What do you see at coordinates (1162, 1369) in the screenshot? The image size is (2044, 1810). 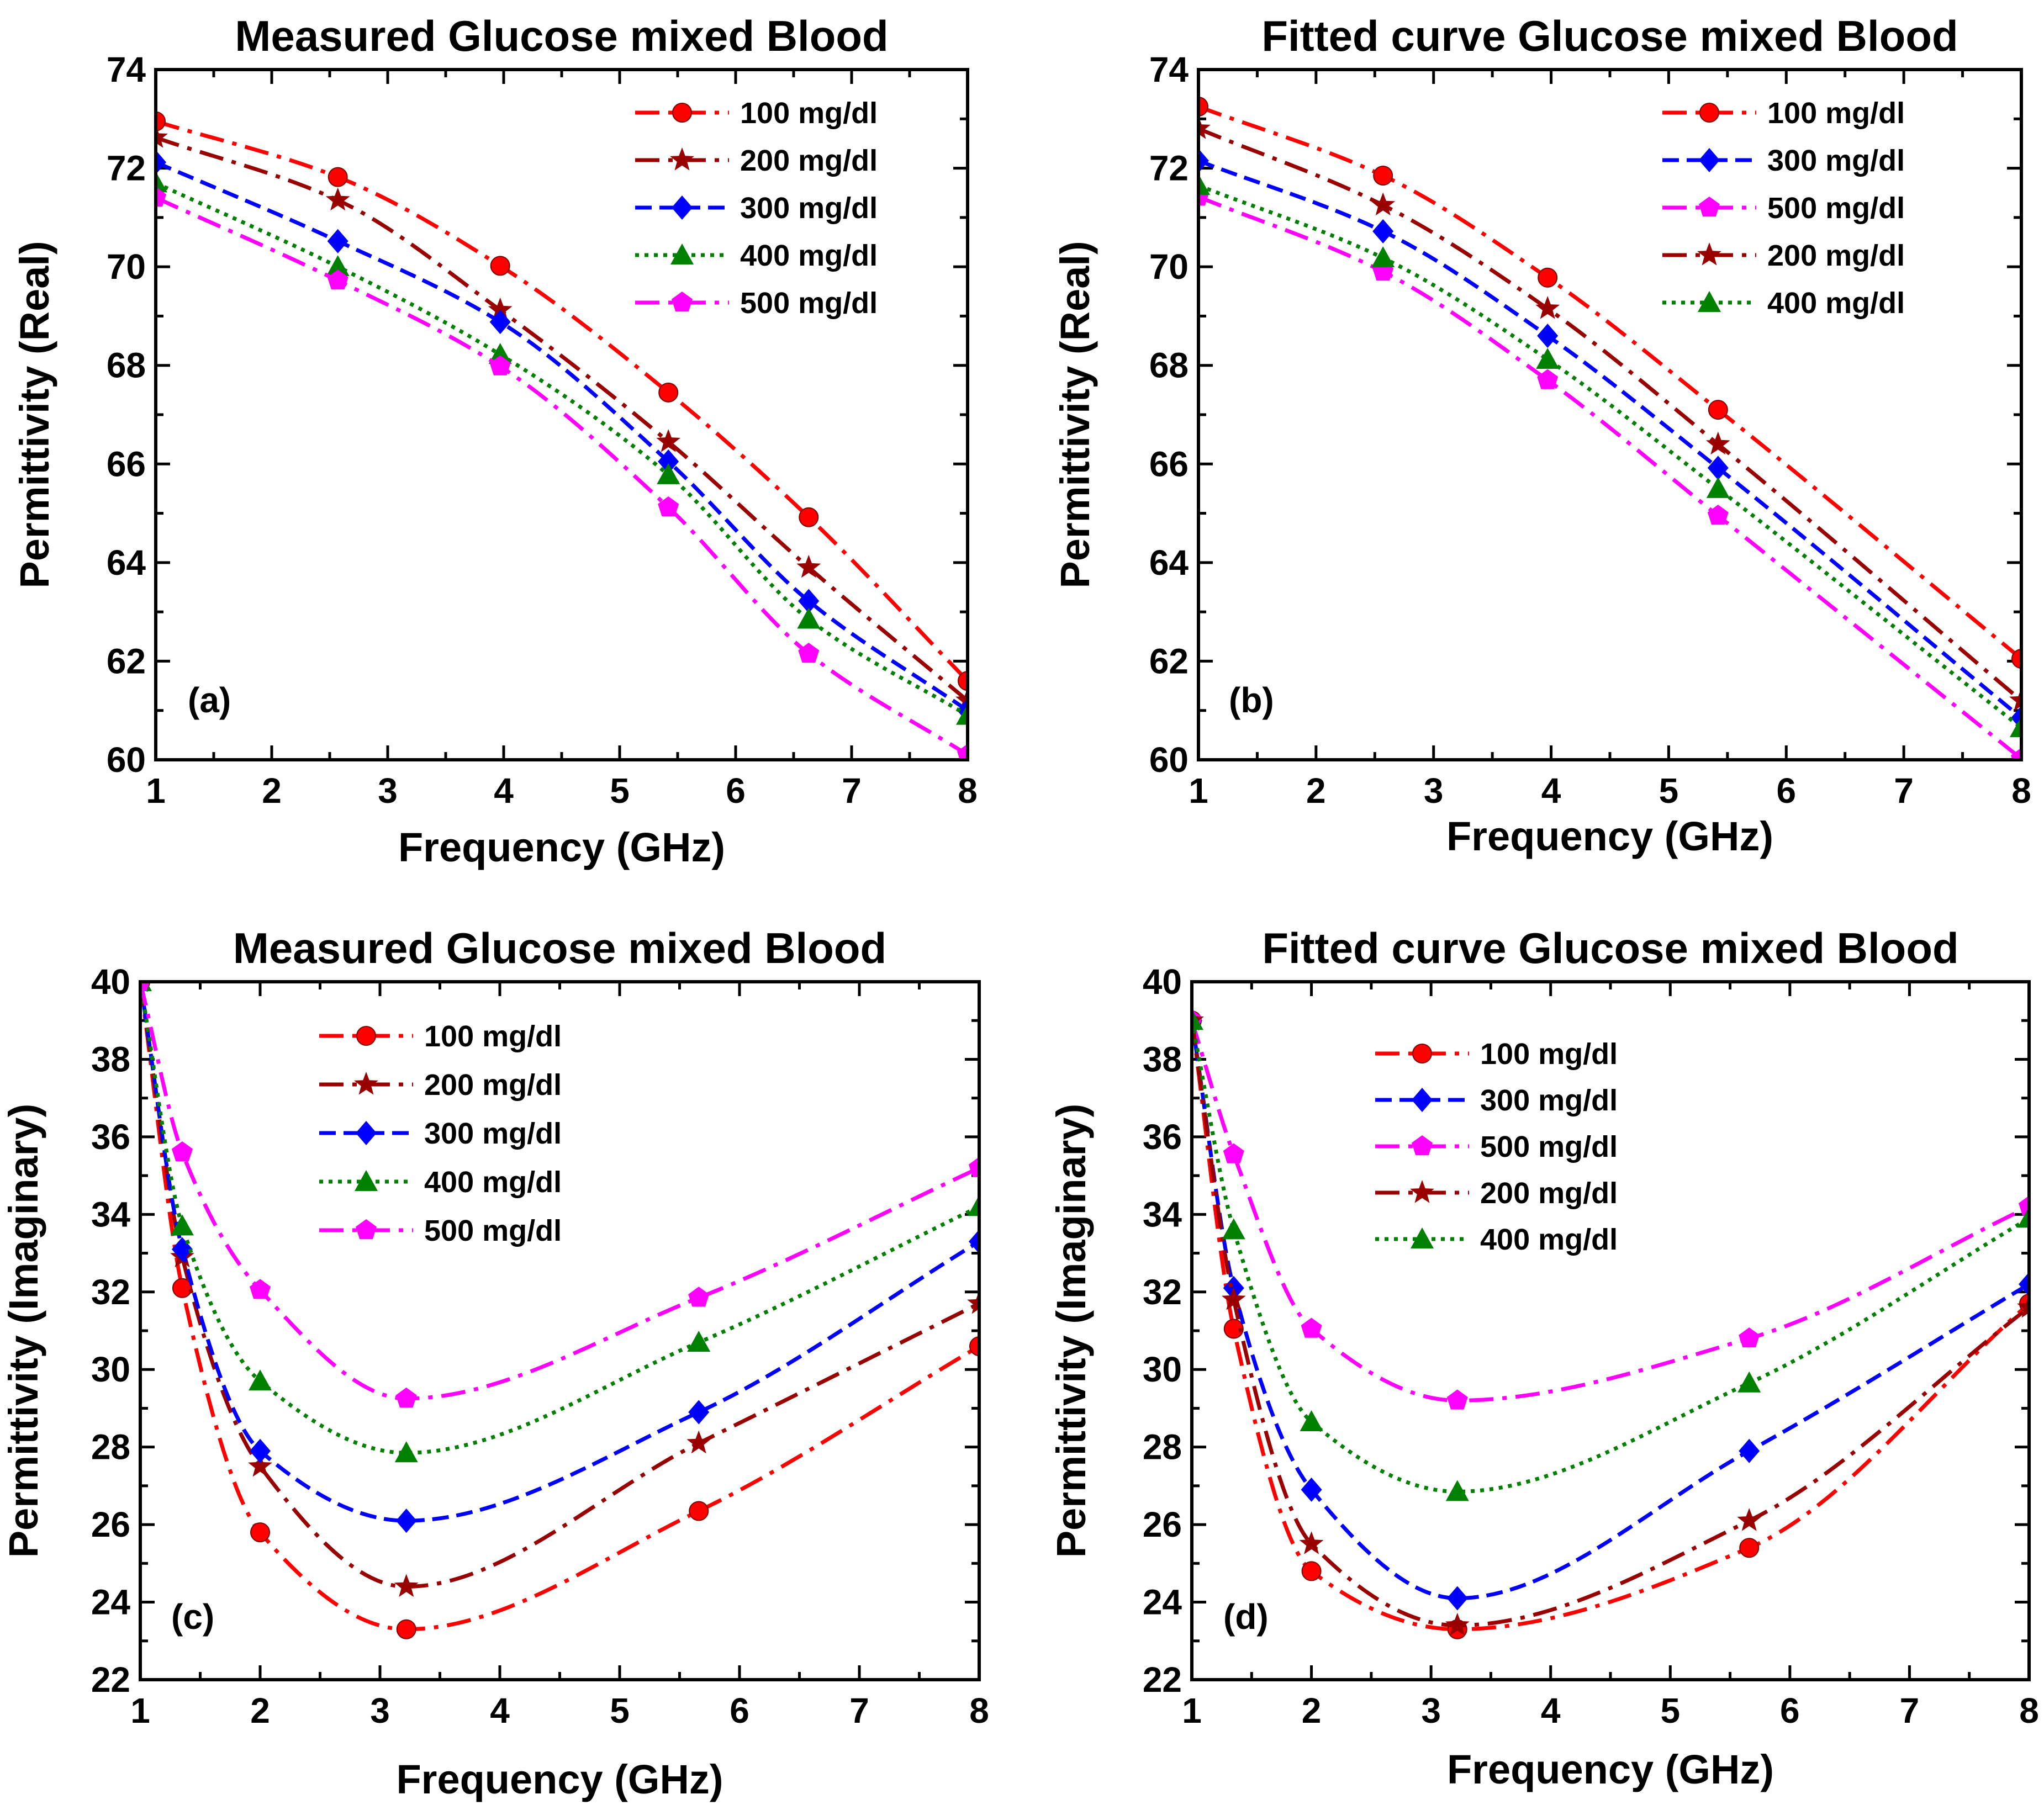 I see `y-tick-label: 30` at bounding box center [1162, 1369].